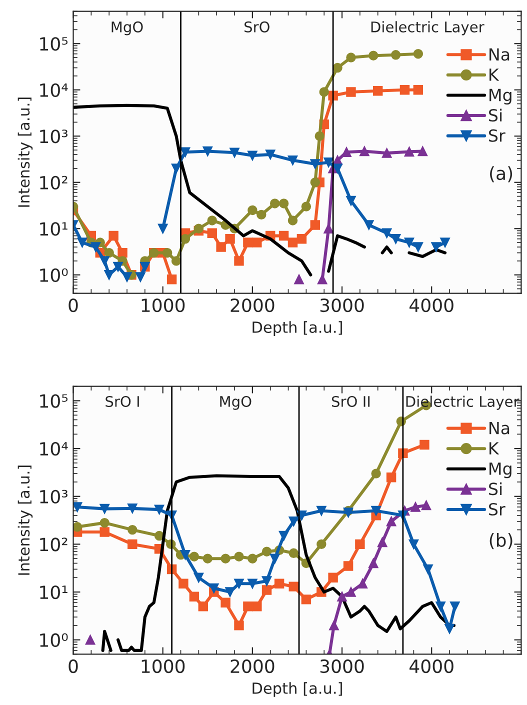 This screenshot has width=527, height=705. Describe the element at coordinates (495, 448) in the screenshot. I see `legend-label: K` at that location.